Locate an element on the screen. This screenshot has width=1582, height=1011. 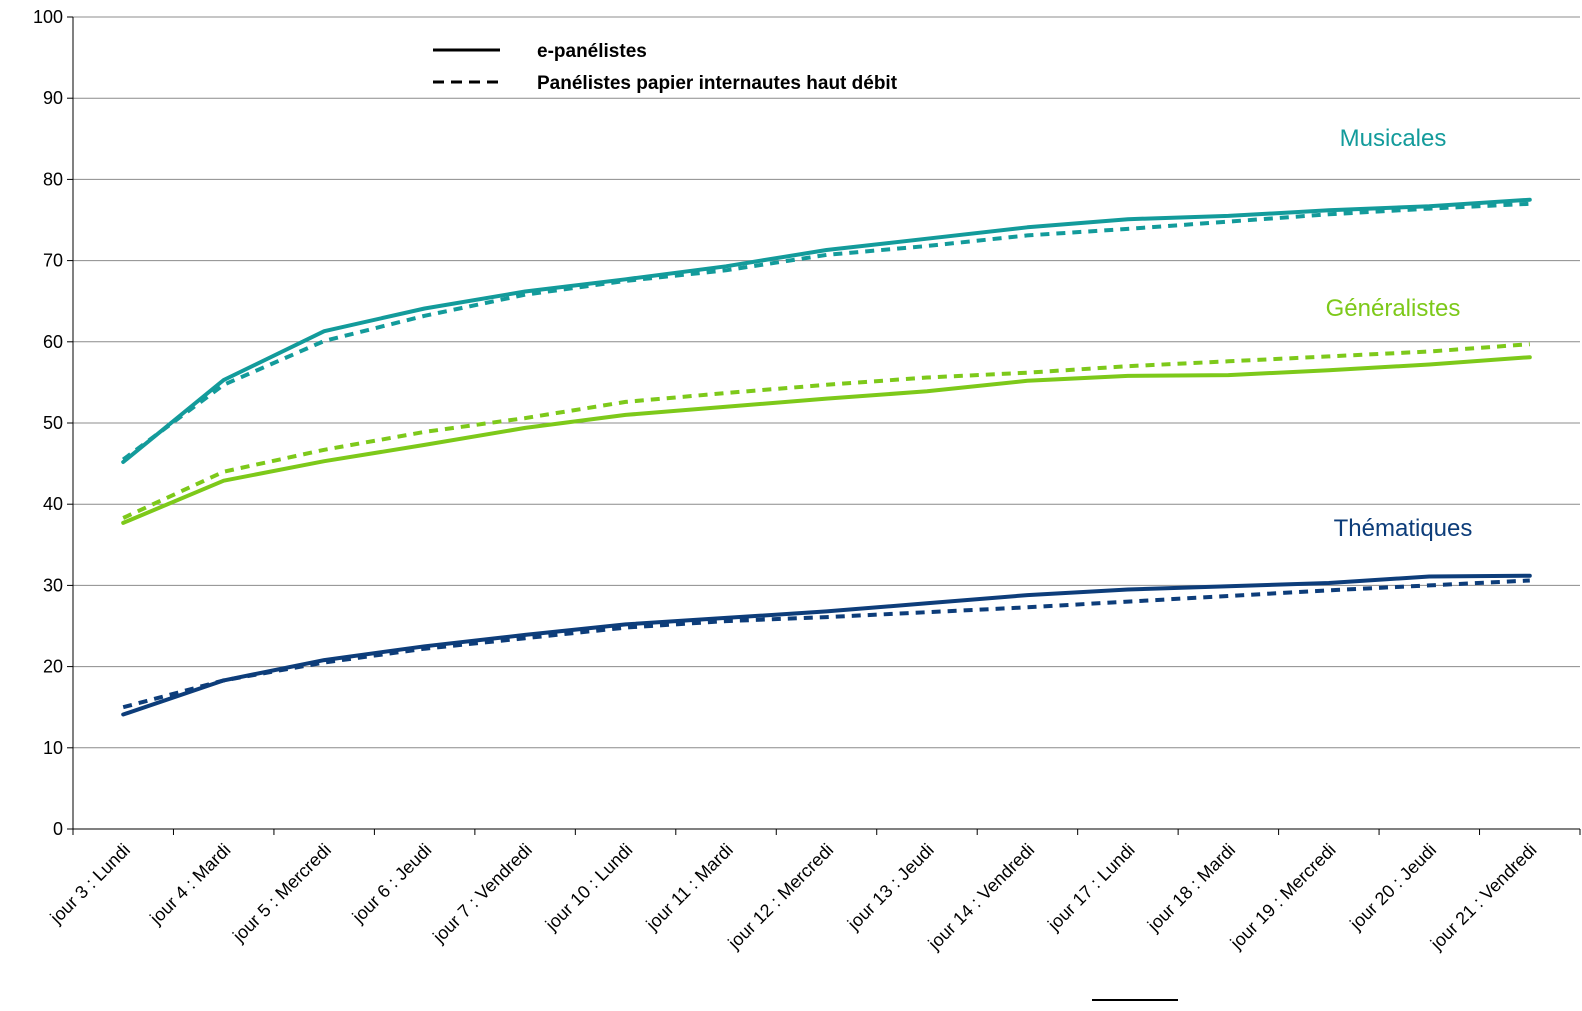
y-tick-label: 20 is located at coordinates (53, 667).